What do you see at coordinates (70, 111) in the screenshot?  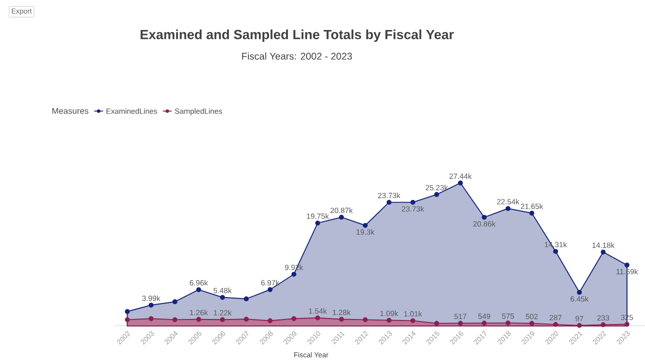 I see `legend-title: Measures` at bounding box center [70, 111].